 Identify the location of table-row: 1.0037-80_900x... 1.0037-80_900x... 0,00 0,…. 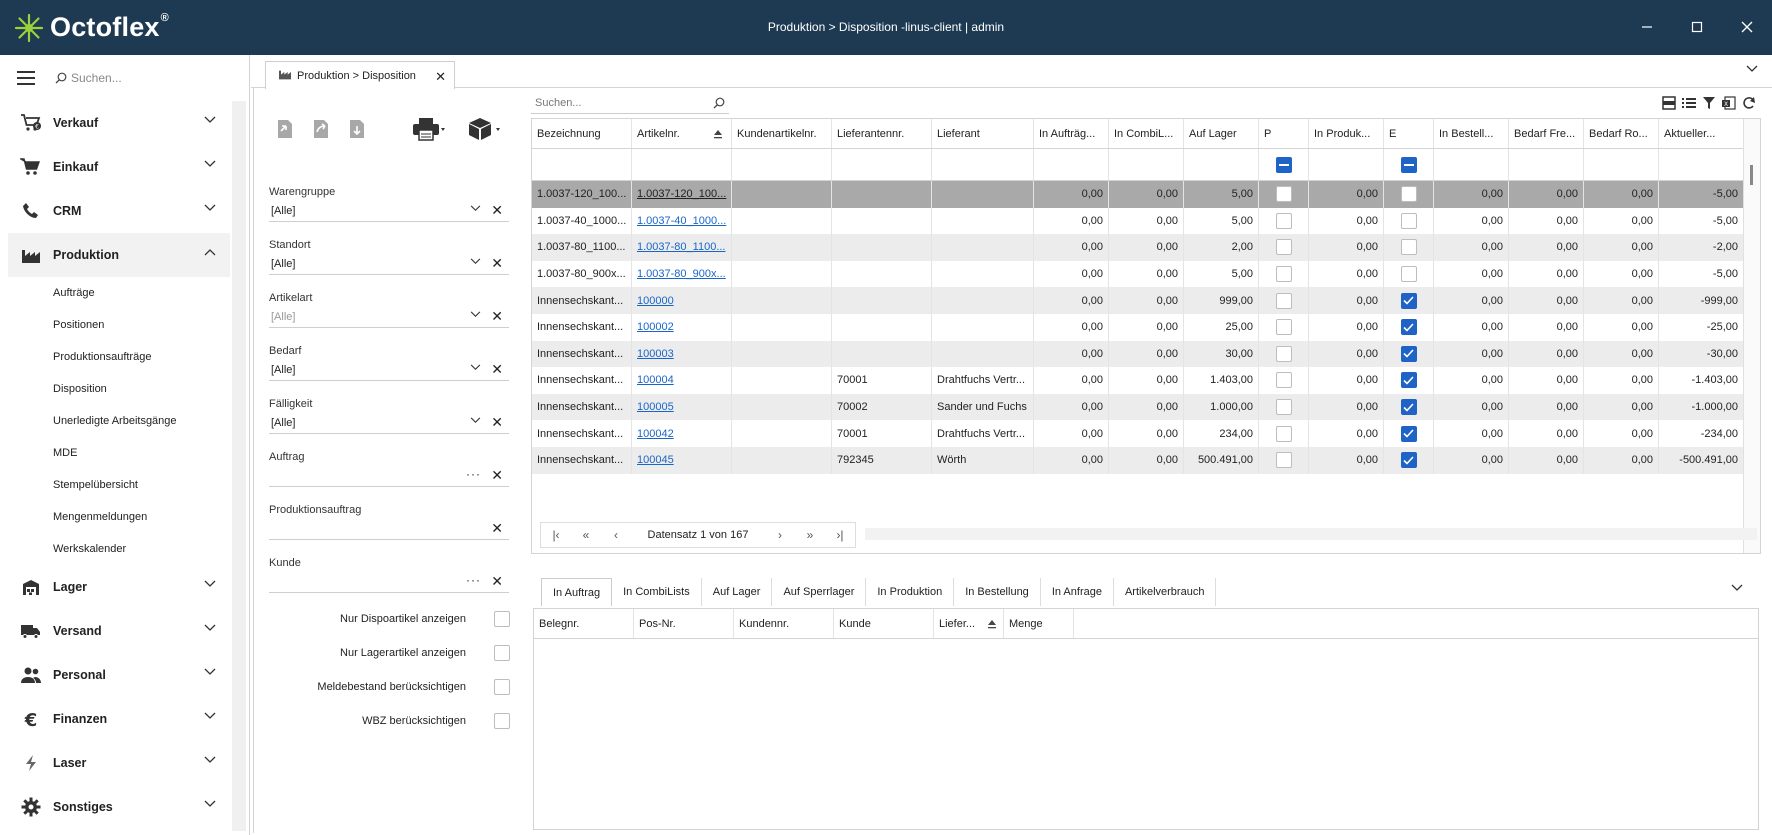
(1138, 274).